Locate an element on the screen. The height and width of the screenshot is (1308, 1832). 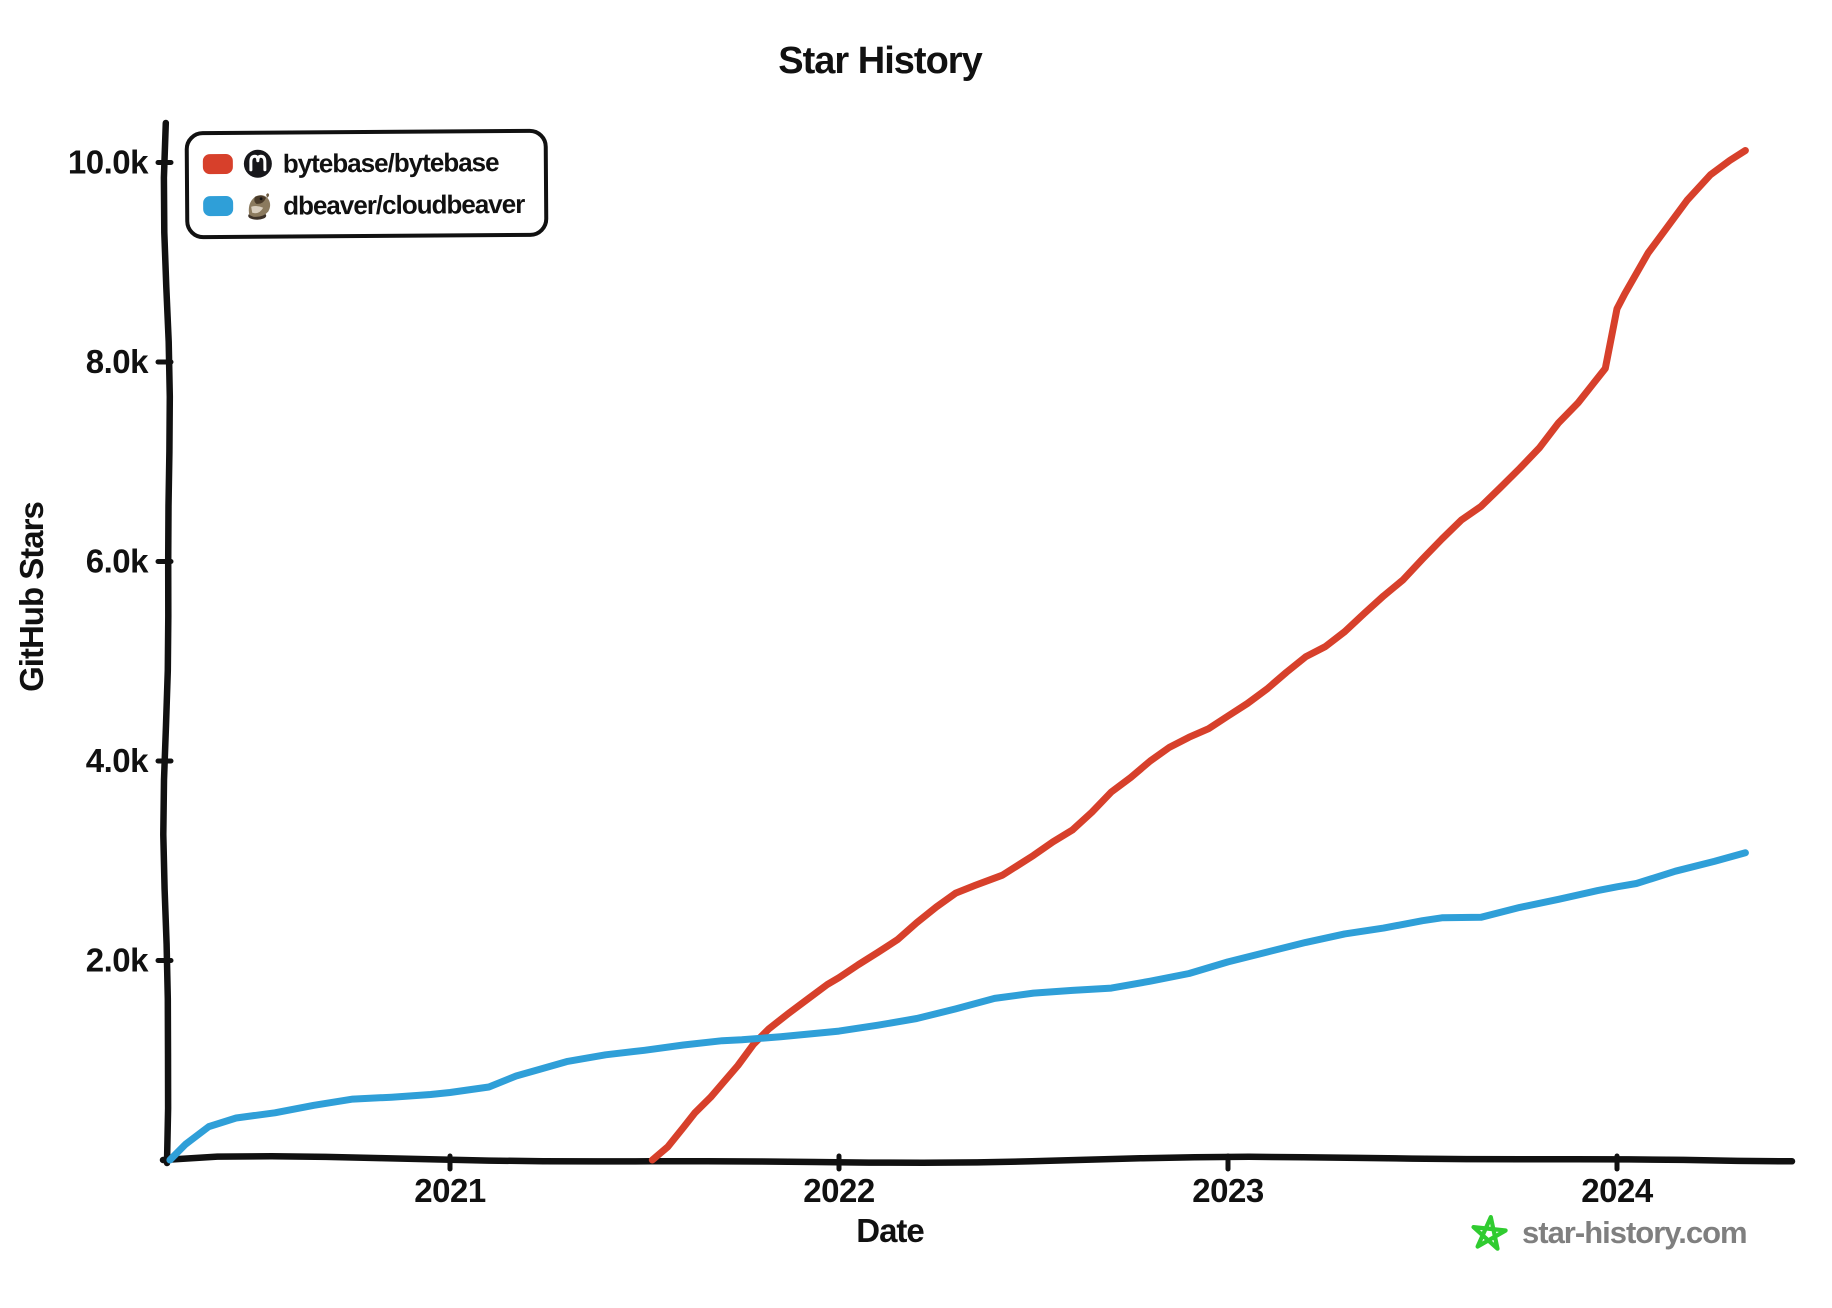
y-tick-label: 10.0k is located at coordinates (108, 162).